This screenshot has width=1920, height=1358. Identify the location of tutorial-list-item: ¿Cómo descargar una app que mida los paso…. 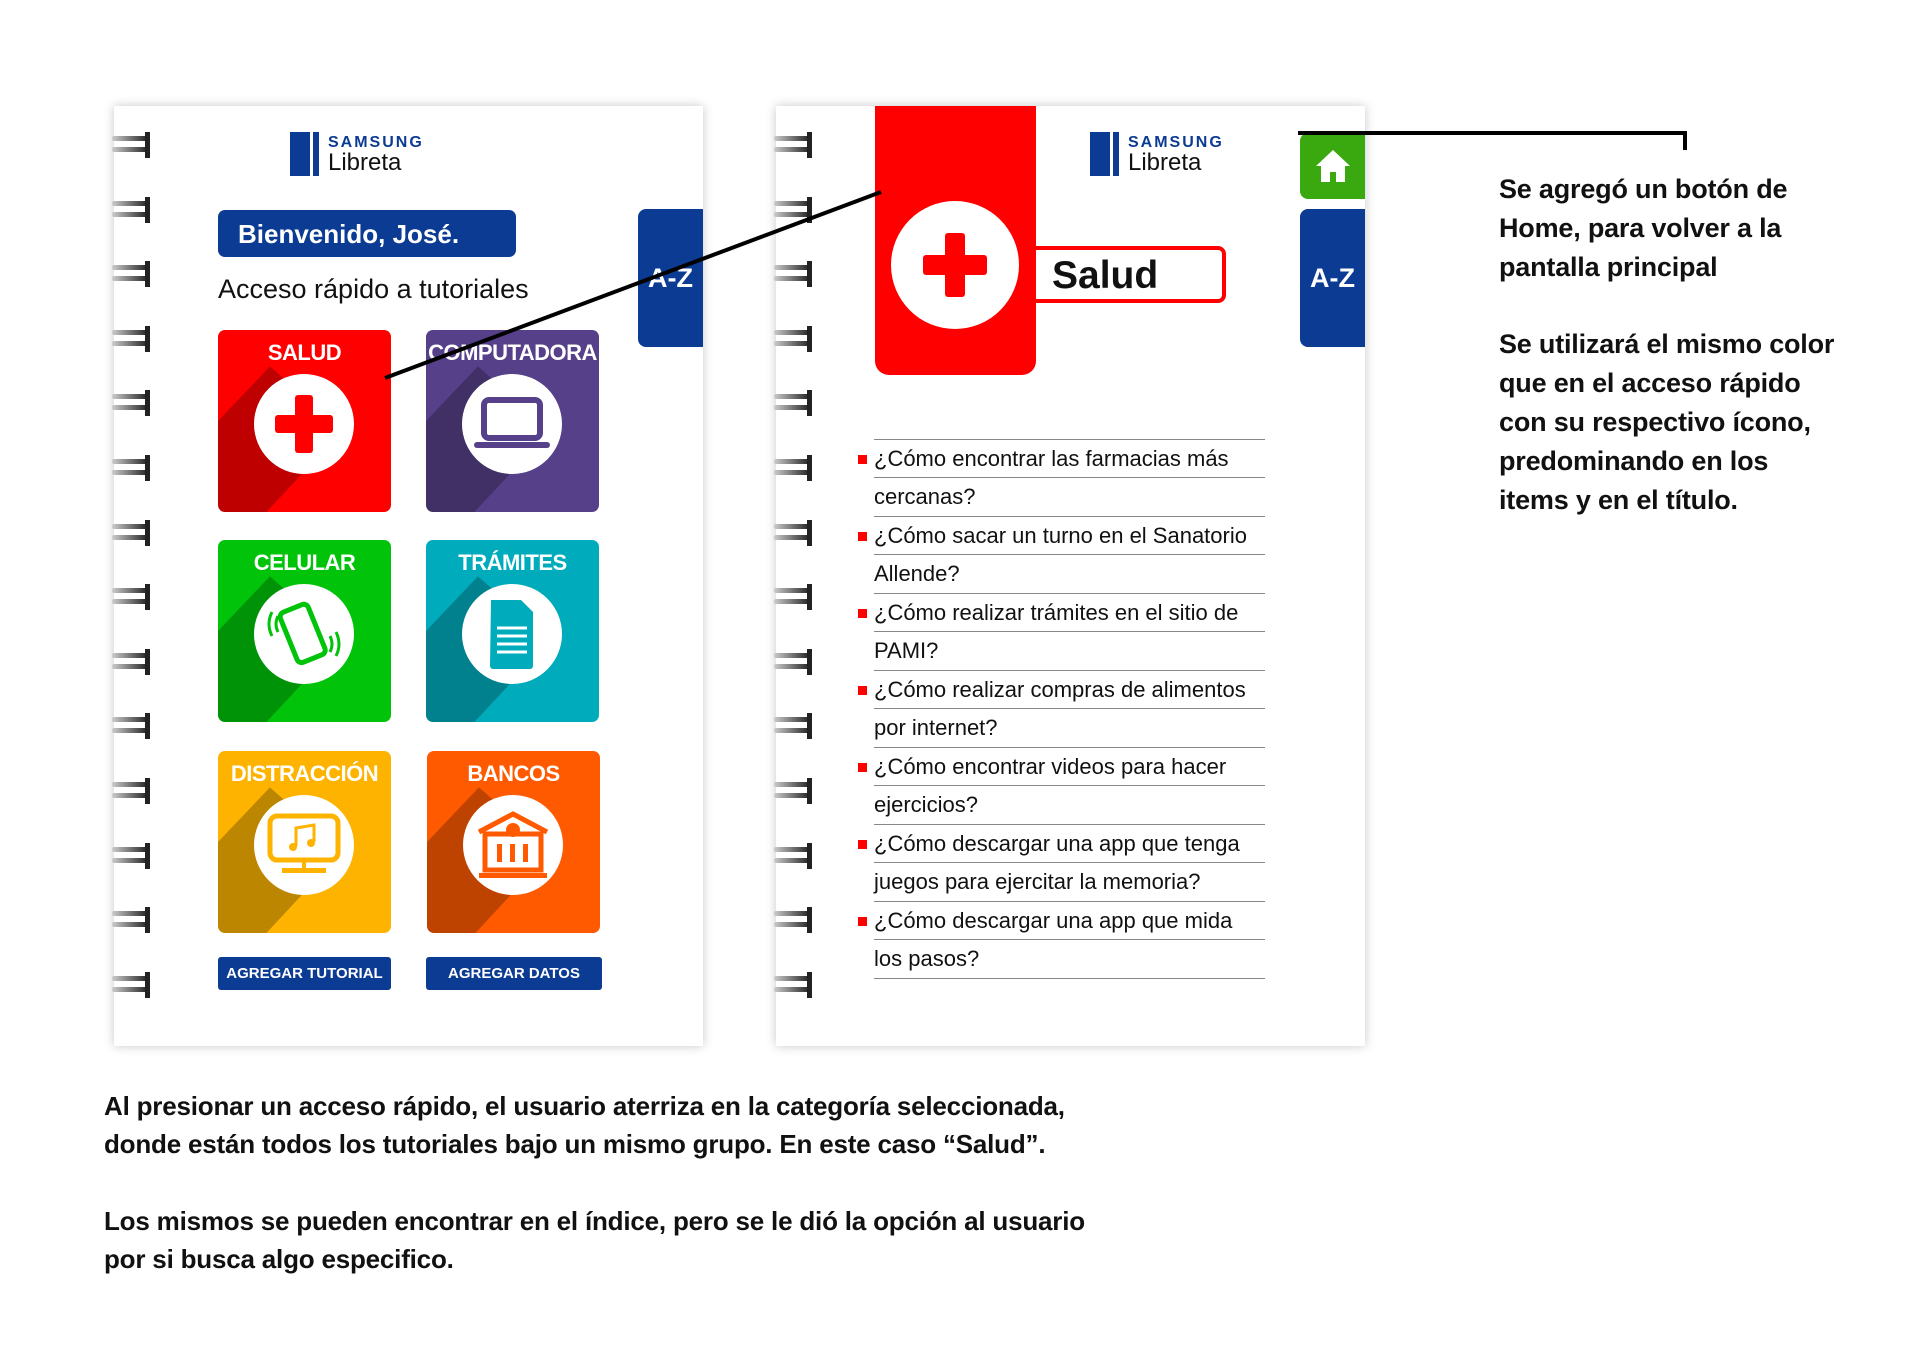
(1061, 940).